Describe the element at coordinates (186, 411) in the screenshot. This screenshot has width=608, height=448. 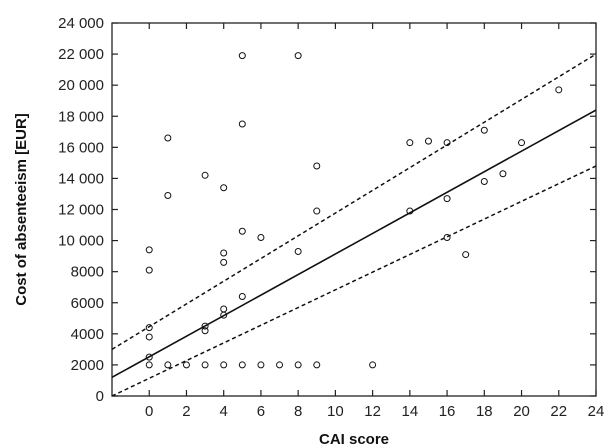
I see `x-tick-label: 2` at that location.